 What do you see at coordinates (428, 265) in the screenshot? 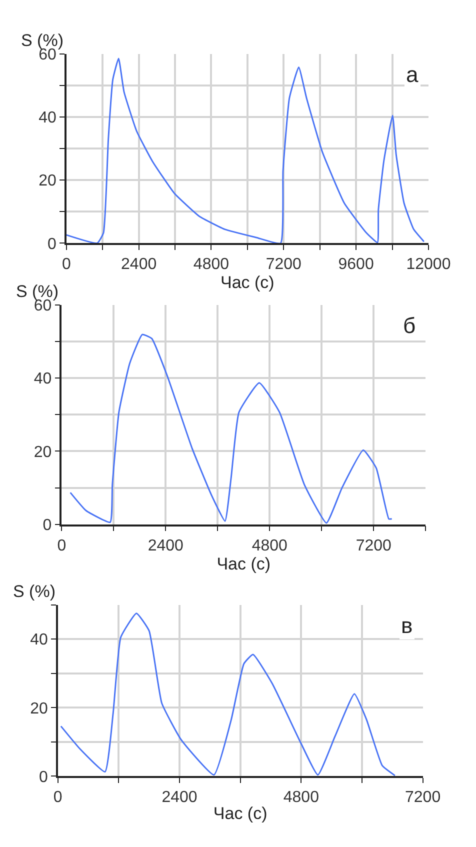
I see `x-tick-label: 12000` at bounding box center [428, 265].